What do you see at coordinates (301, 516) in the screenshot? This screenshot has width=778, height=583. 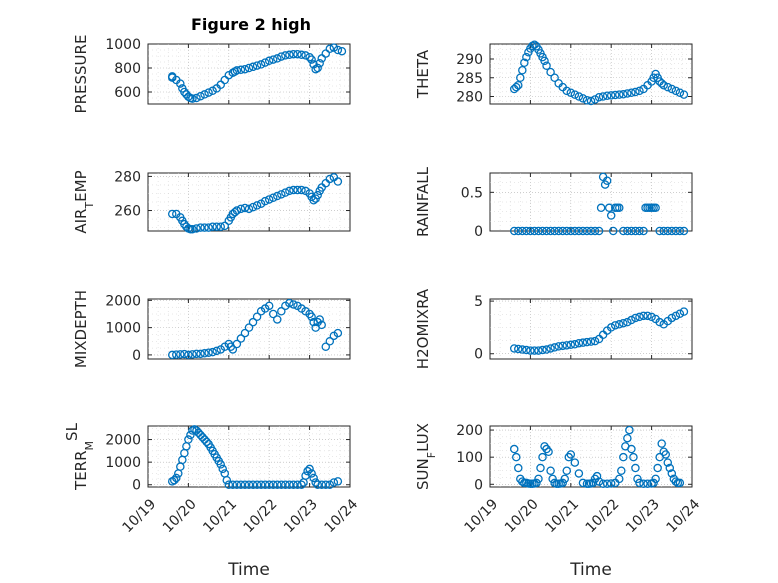 I see `x-tick-label: 10/23` at bounding box center [301, 516].